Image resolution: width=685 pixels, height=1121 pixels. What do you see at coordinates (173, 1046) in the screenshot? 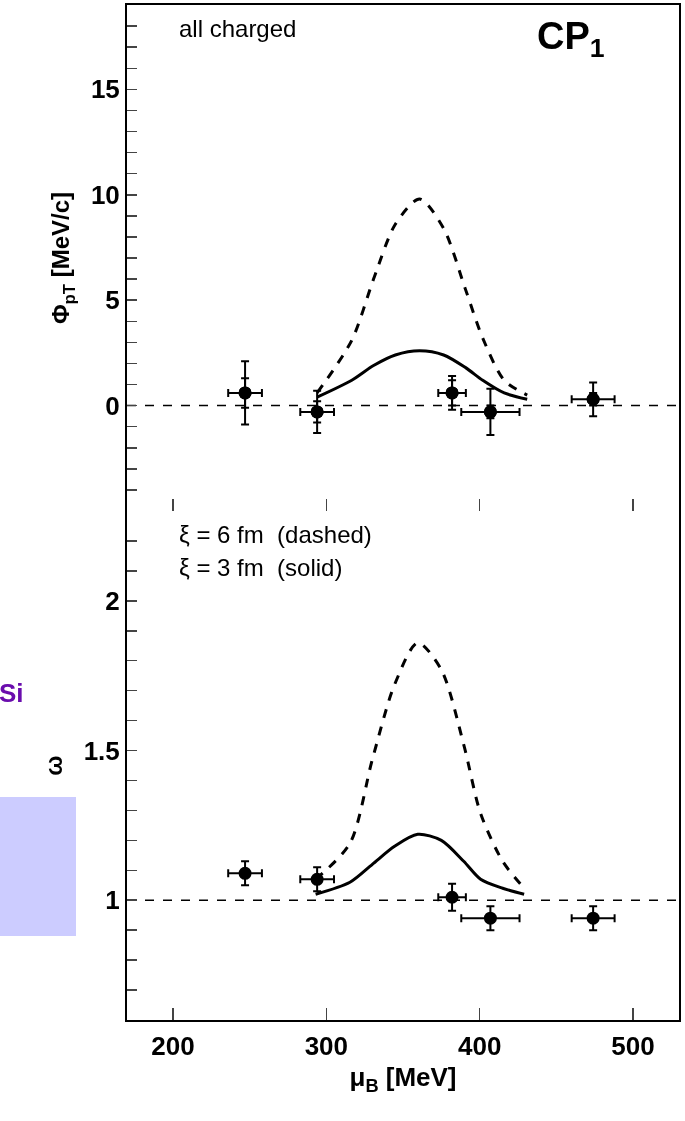
I see `x-tick-label: 200` at bounding box center [173, 1046].